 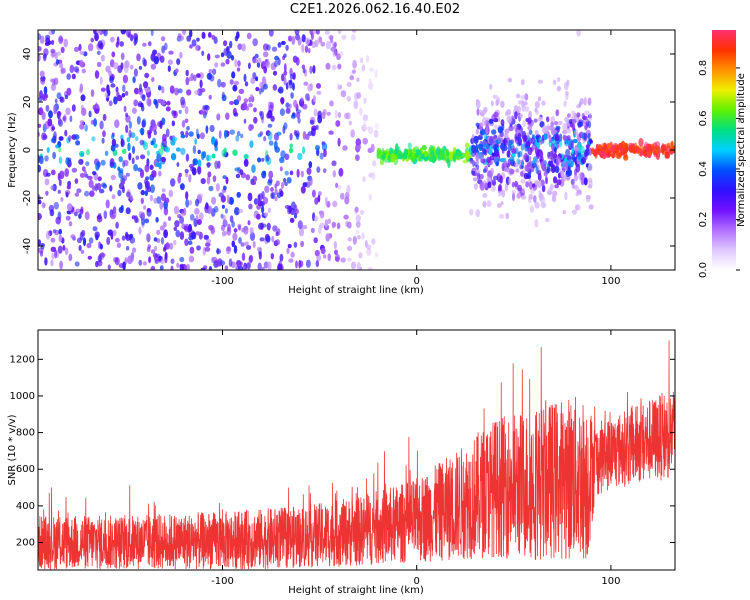 I want to click on snr-y-label: SNR (10 * v/v), so click(x=12, y=449).